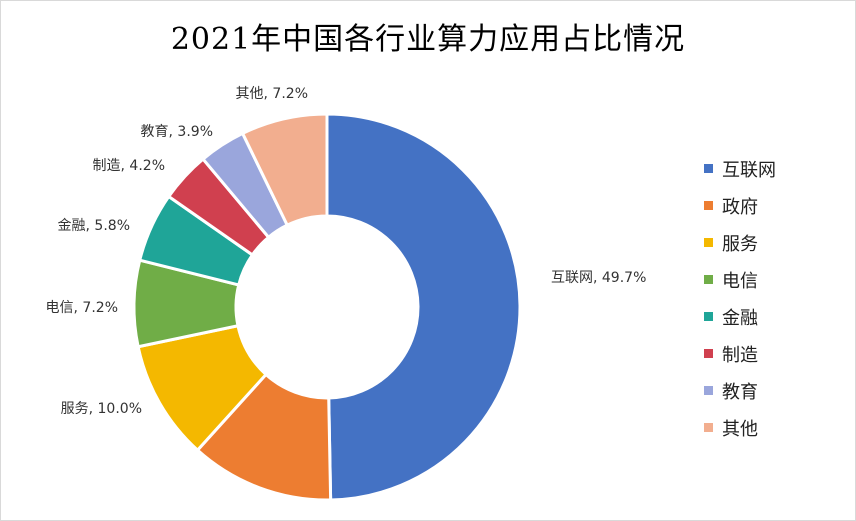 This screenshot has height=521, width=856. I want to click on legend-label: 金融, so click(740, 318).